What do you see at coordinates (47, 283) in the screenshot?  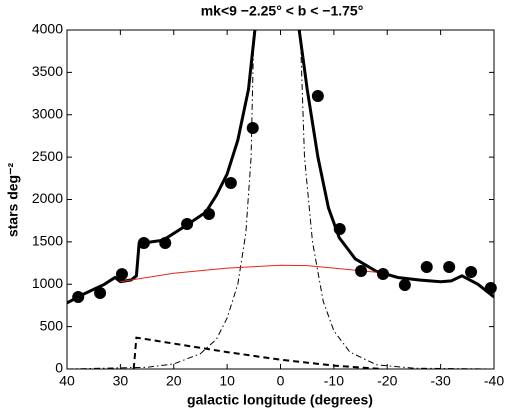 I see `y-tick-label: 1000` at bounding box center [47, 283].